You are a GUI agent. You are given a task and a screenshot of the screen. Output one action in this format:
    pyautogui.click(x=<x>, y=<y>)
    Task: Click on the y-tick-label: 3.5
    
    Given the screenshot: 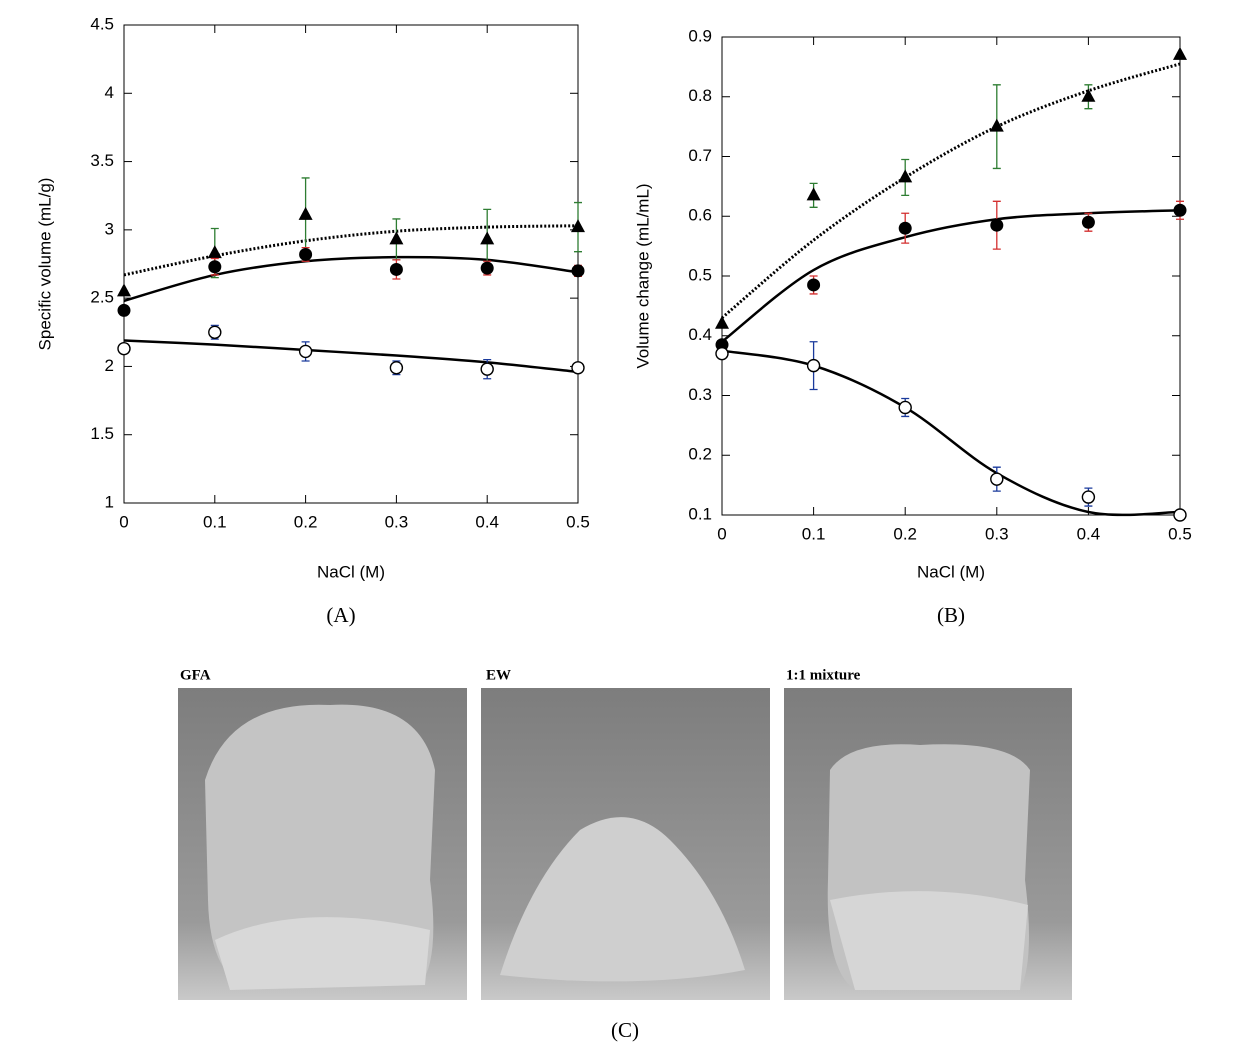 What is the action you would take?
    pyautogui.click(x=102, y=160)
    